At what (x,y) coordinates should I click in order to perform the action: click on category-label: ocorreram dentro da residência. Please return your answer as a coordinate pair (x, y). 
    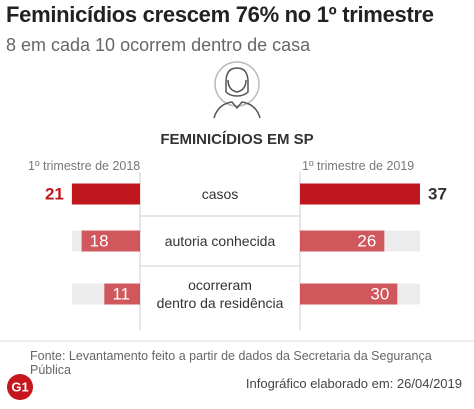
    Looking at the image, I should click on (220, 294).